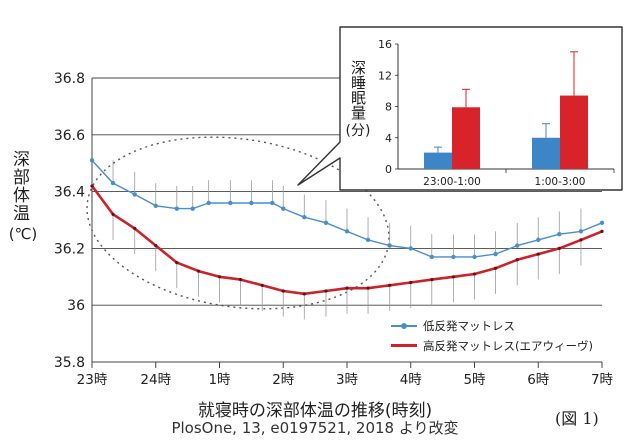 The image size is (630, 441). What do you see at coordinates (411, 380) in the screenshot?
I see `x-tick-label: 4時` at bounding box center [411, 380].